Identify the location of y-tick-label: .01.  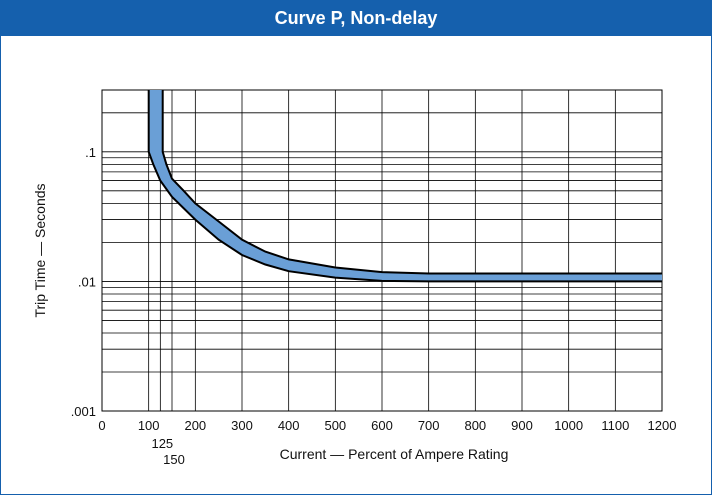
(87, 281).